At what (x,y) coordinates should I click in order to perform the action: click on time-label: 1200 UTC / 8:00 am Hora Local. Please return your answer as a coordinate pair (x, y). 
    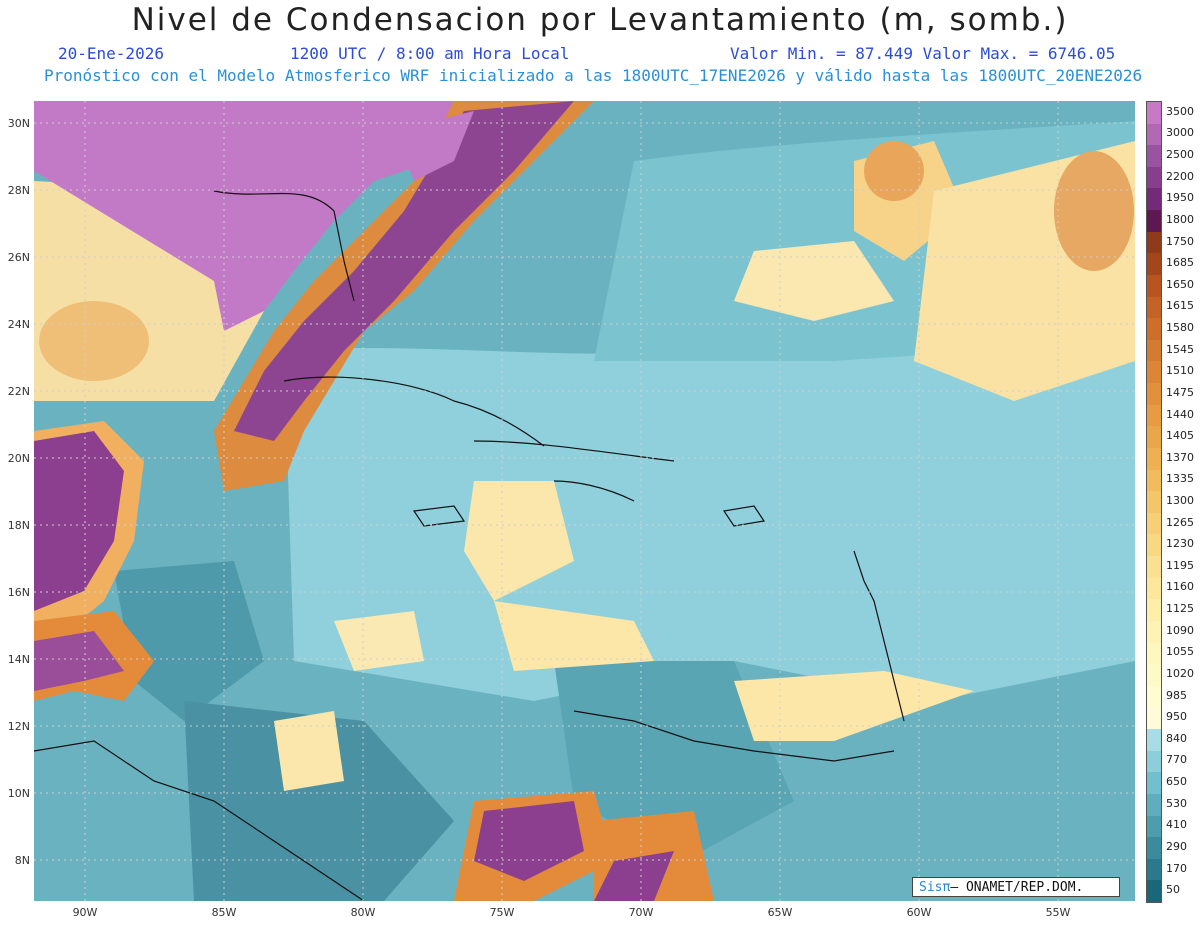
    Looking at the image, I should click on (430, 53).